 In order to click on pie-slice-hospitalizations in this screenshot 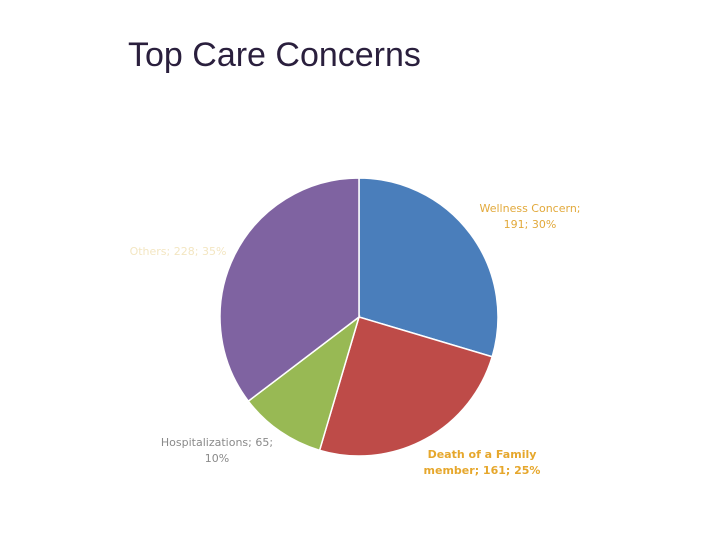, I will do `click(304, 383)`.